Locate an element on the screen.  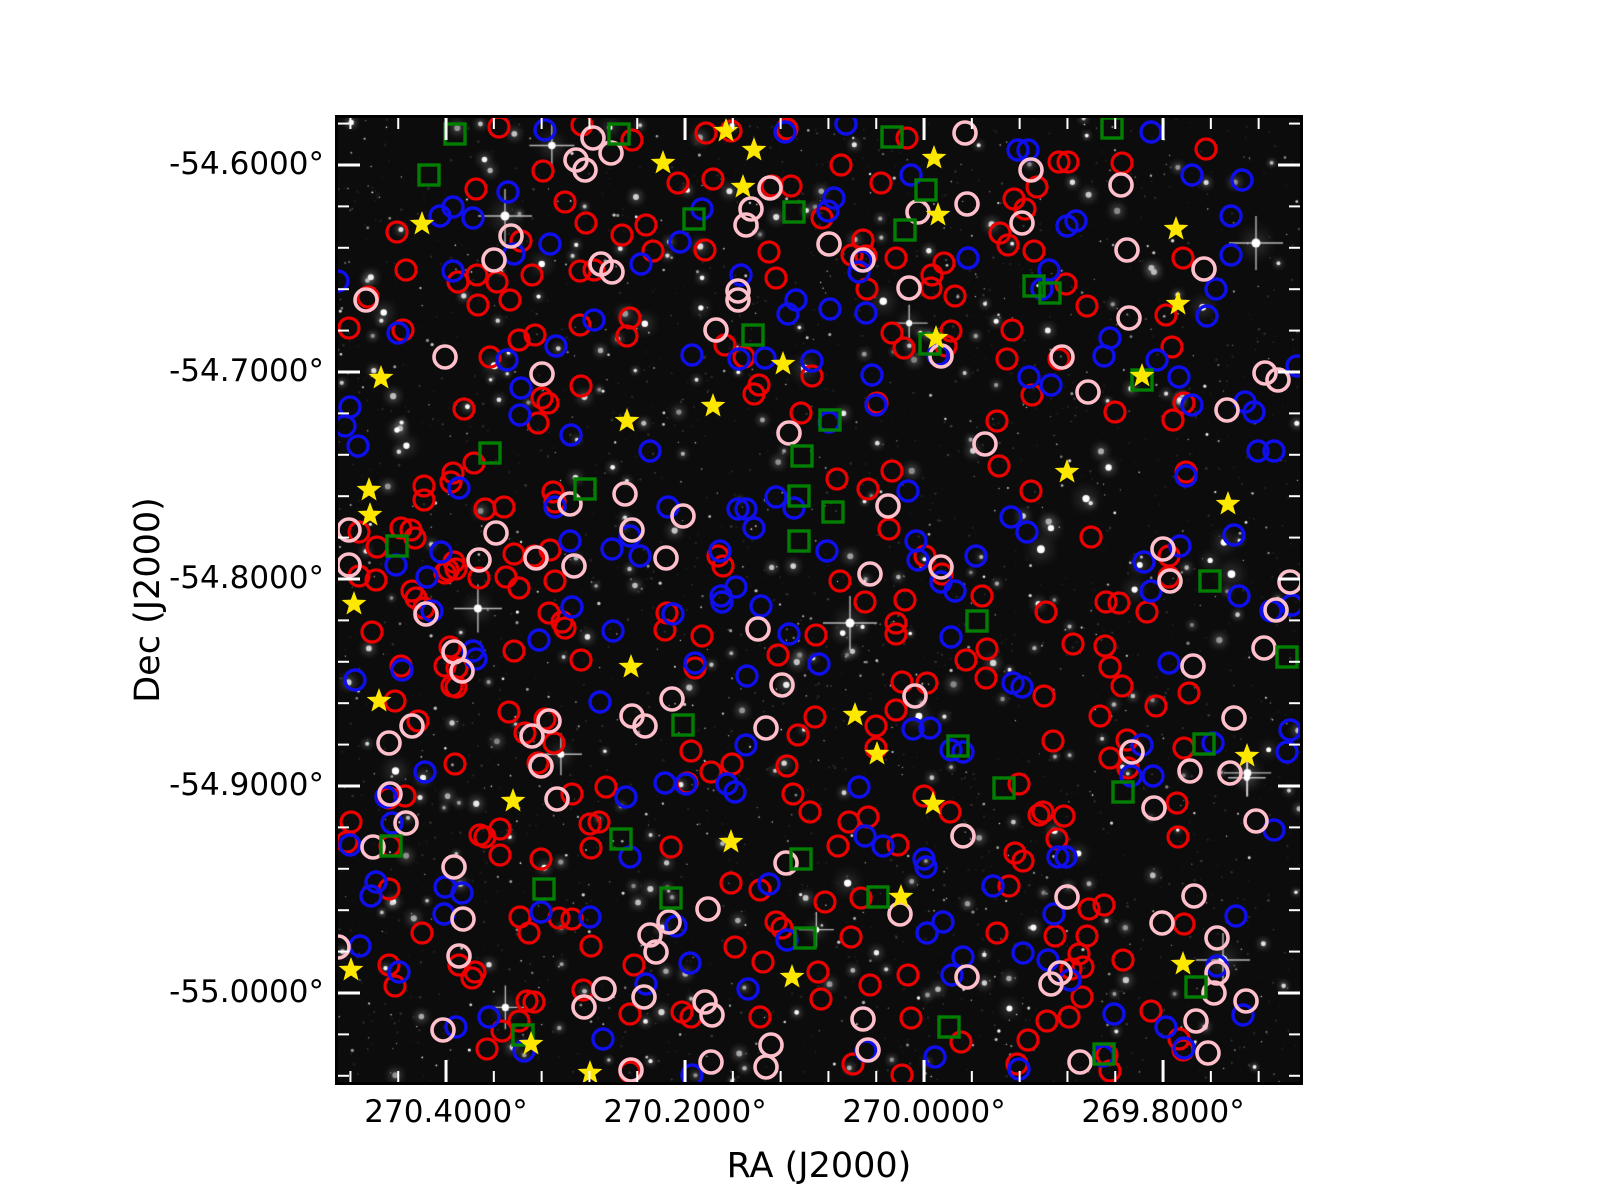
y-tick-label: -55.0000° is located at coordinates (246, 991).